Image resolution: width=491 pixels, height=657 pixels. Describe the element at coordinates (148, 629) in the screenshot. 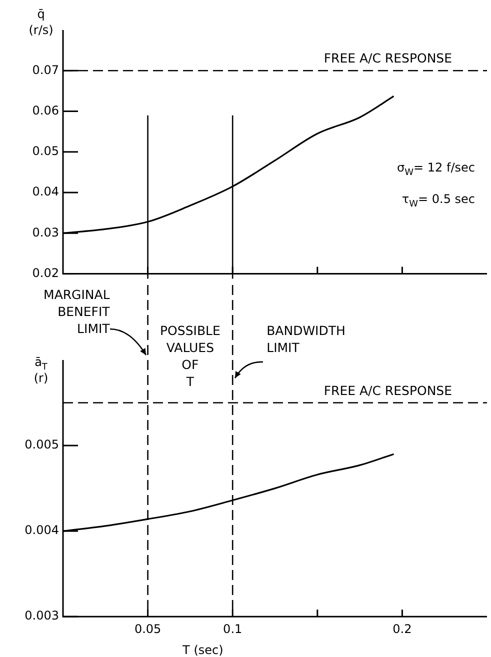

I see `x-tick-label: 0.05` at that location.